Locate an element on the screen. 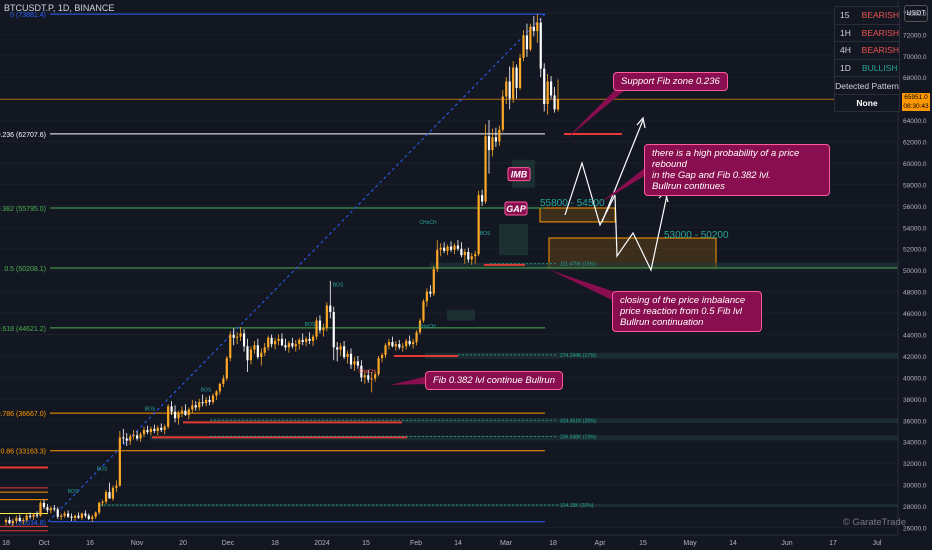 This screenshot has height=550, width=932. volume-label: 206.048K (19%) is located at coordinates (578, 437).